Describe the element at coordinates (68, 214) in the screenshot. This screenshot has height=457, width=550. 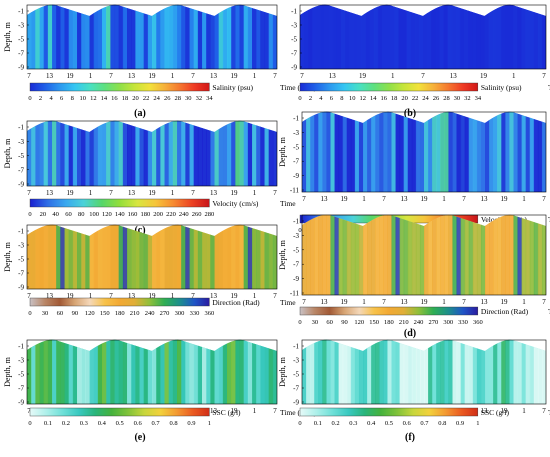
I see `colorbar-tick-label: 60` at that location.